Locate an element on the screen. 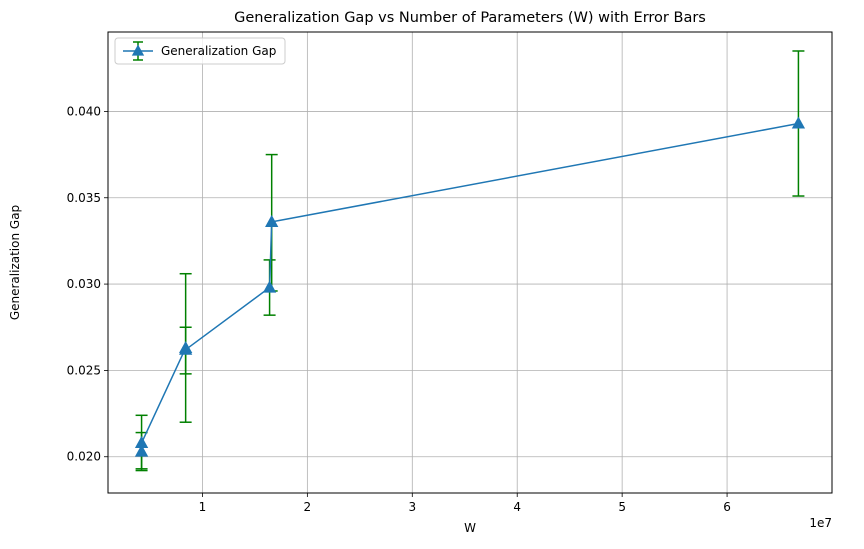  x-axis-offset-text: 1e7 is located at coordinates (820, 523).